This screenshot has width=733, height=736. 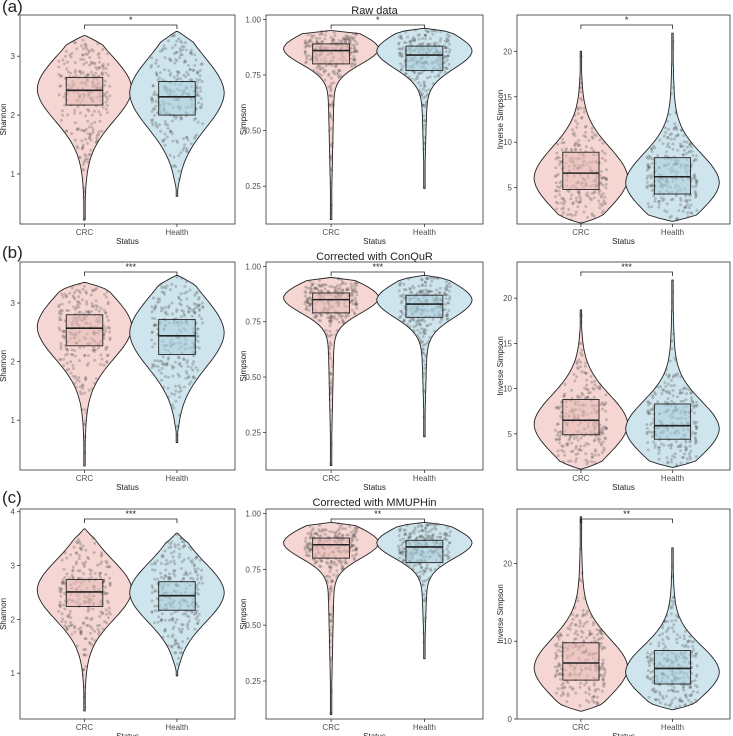 I want to click on x-tick-label: CRC, so click(x=581, y=478).